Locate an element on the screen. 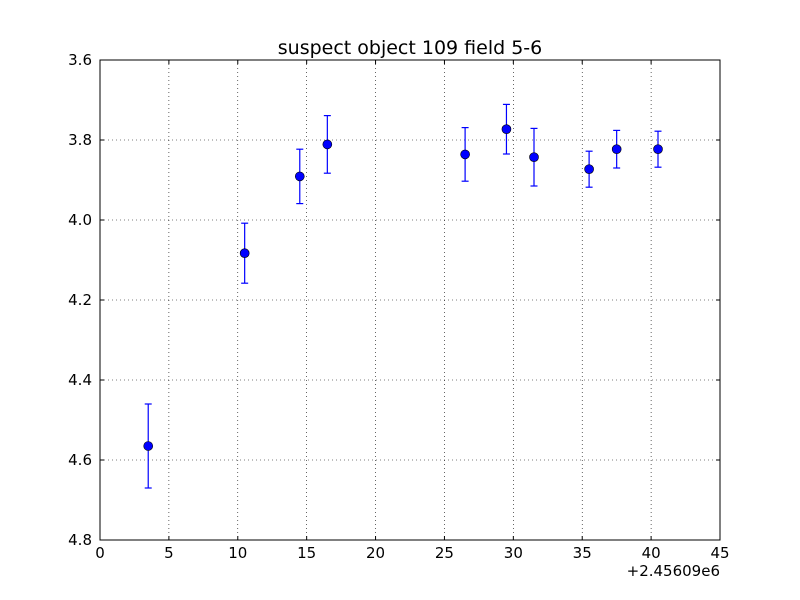 Image resolution: width=800 pixels, height=600 pixels. x-tick-label: 30 is located at coordinates (513, 553).